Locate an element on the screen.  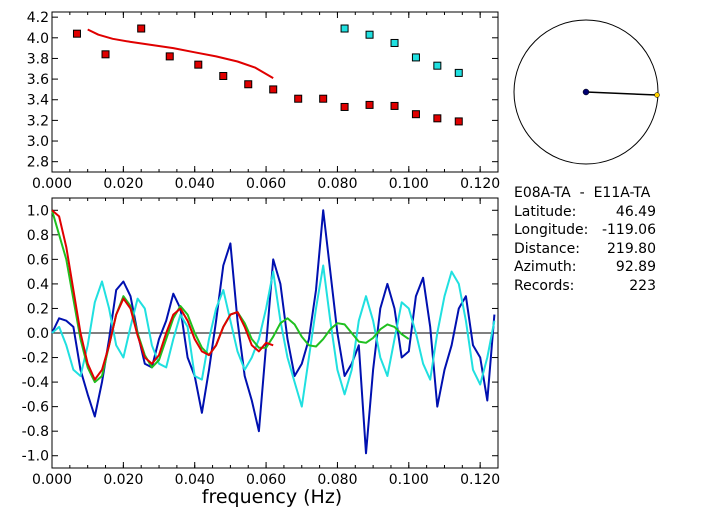
azimuth-circle-map is located at coordinates (586, 92).